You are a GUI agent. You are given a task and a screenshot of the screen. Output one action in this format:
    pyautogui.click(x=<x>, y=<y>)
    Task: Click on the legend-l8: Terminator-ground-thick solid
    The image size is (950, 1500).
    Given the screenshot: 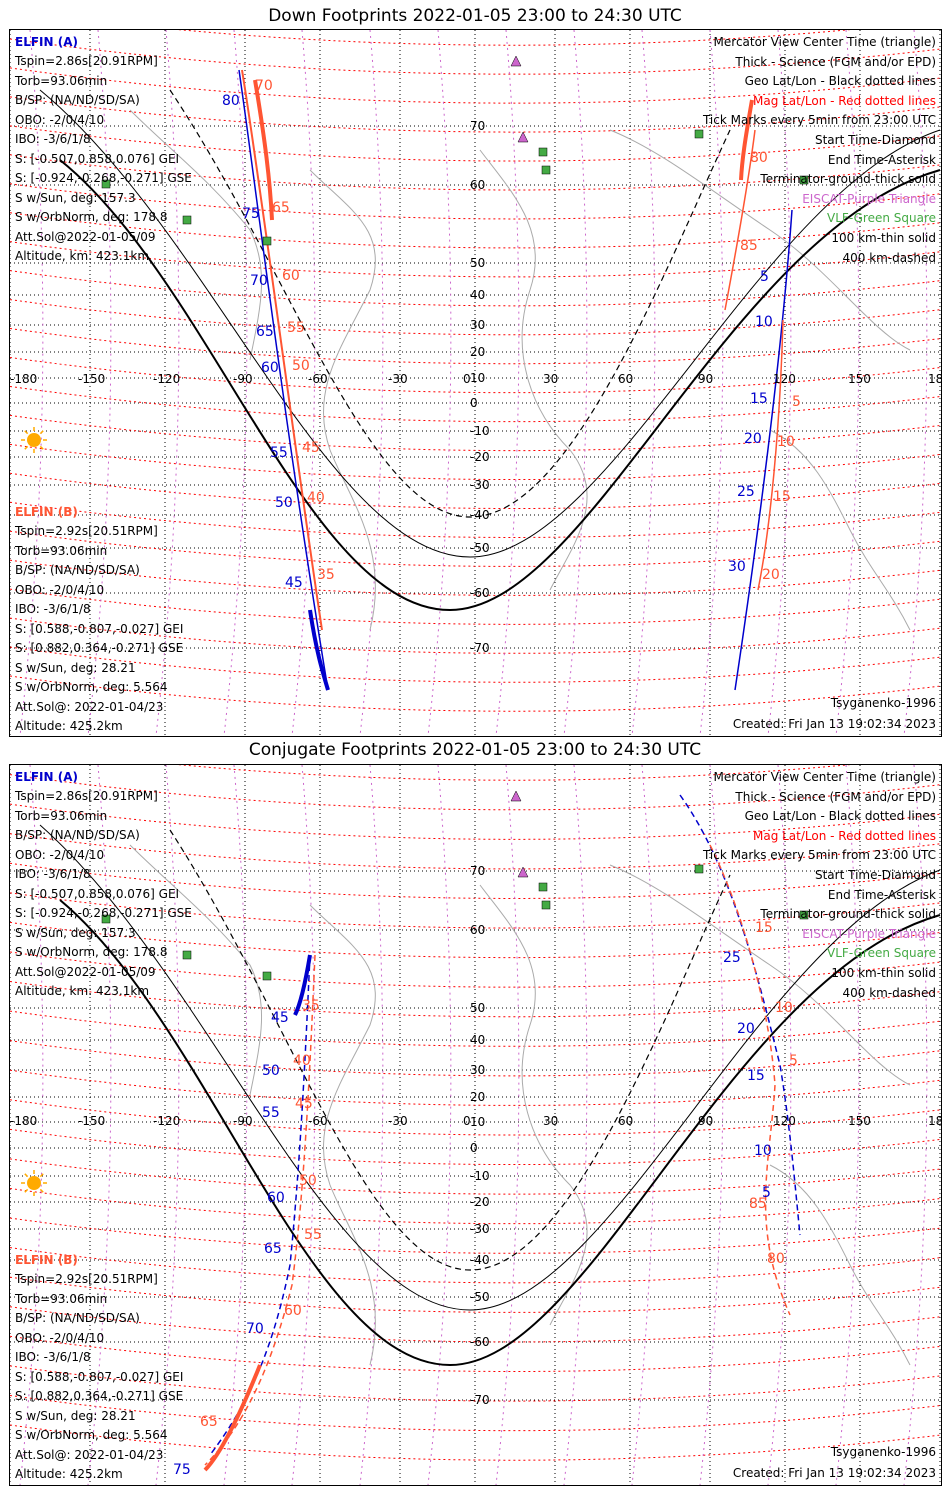 What is the action you would take?
    pyautogui.click(x=848, y=914)
    